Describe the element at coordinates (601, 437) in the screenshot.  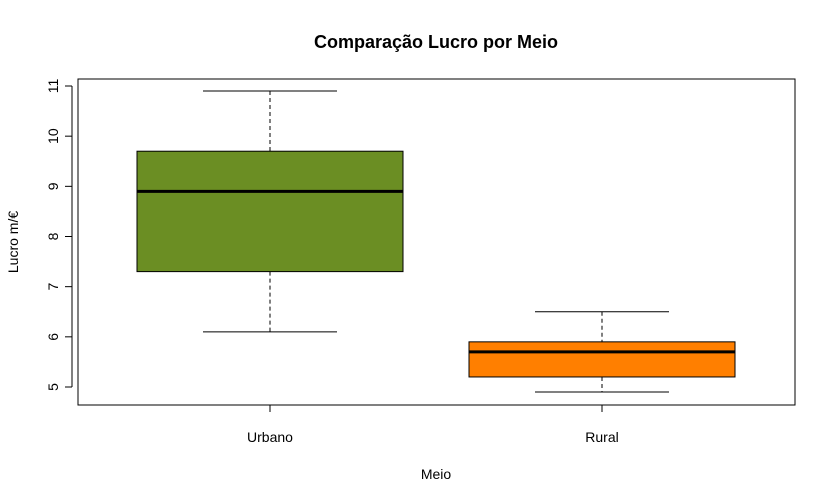
I see `x-tick-label: Rural` at that location.